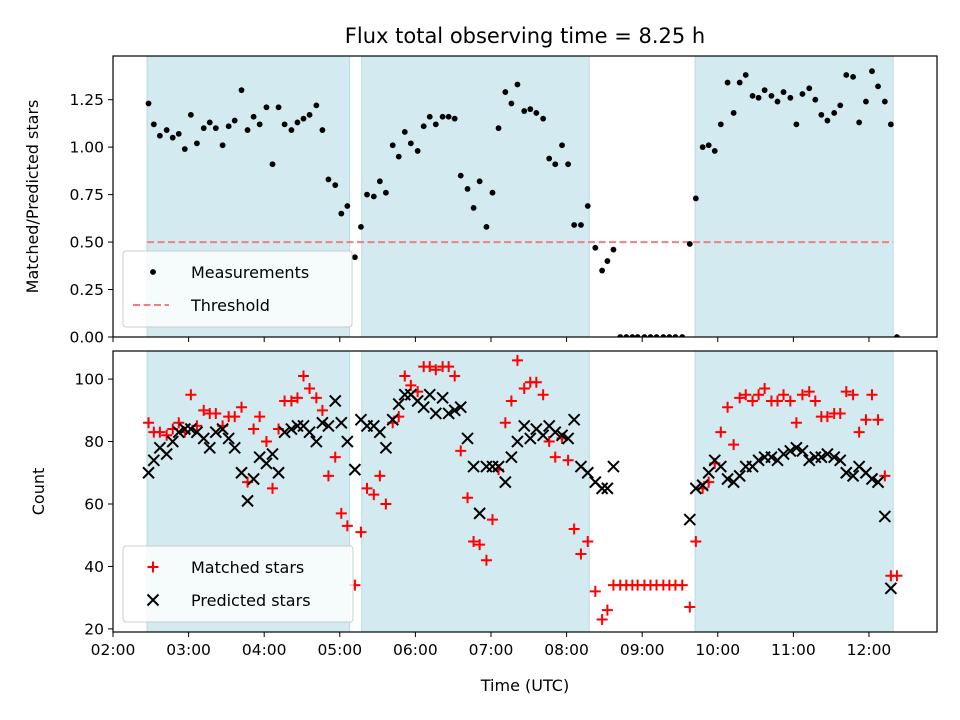 The height and width of the screenshot is (720, 960). I want to click on x-tick-label: 12:00, so click(869, 650).